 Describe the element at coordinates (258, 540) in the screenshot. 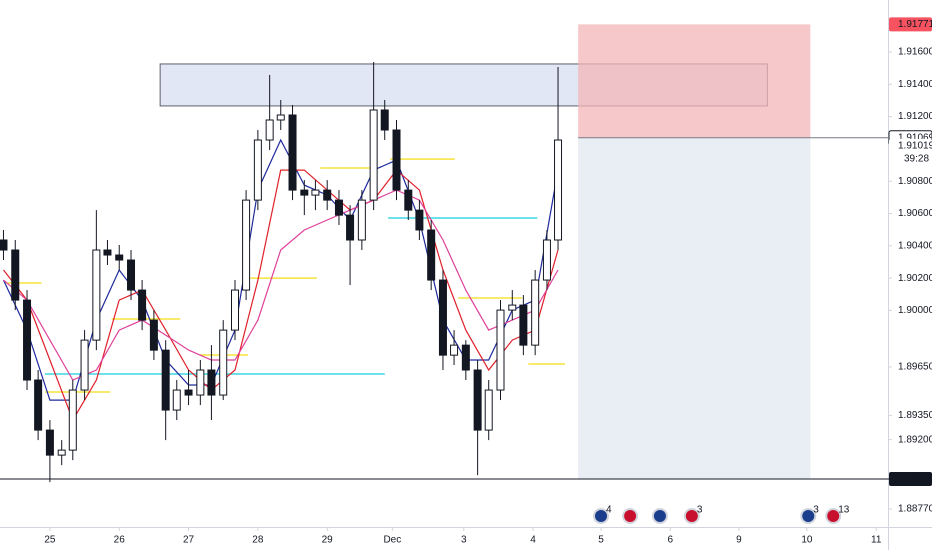

I see `x-tick-label: 28` at that location.